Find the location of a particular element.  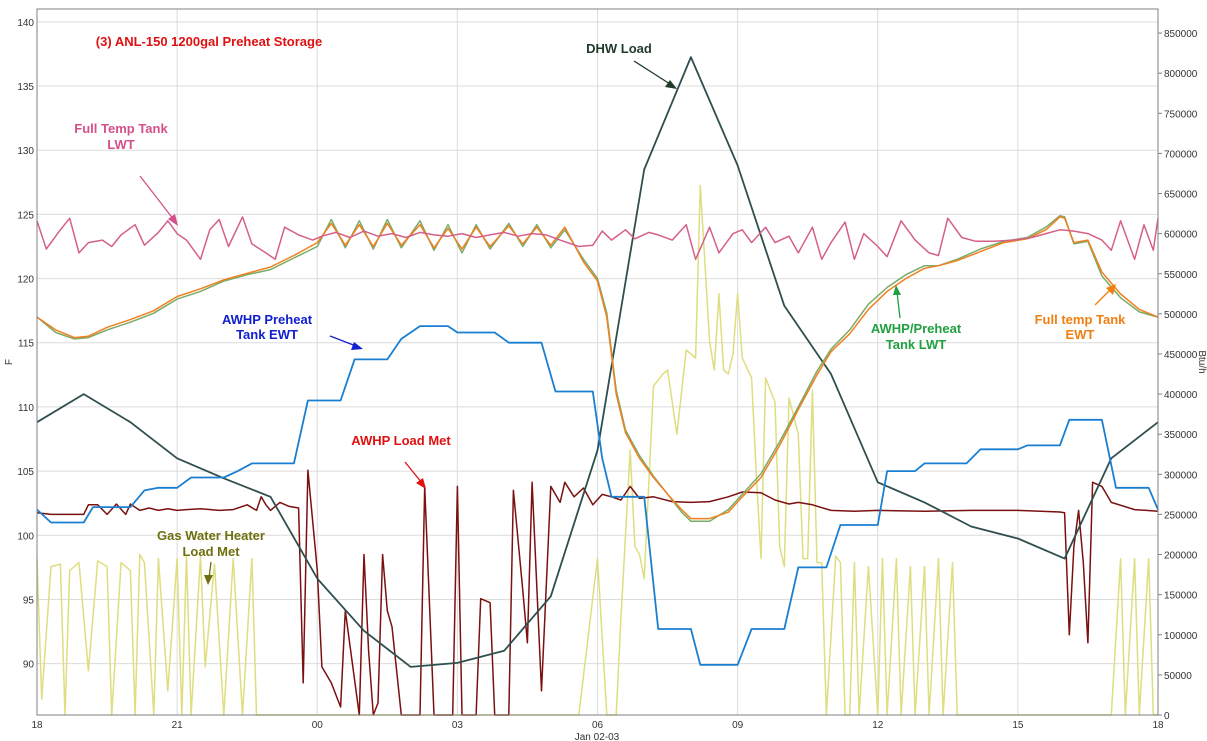

label-awhp-lwt-1: AWHP/Preheat is located at coordinates (916, 328).